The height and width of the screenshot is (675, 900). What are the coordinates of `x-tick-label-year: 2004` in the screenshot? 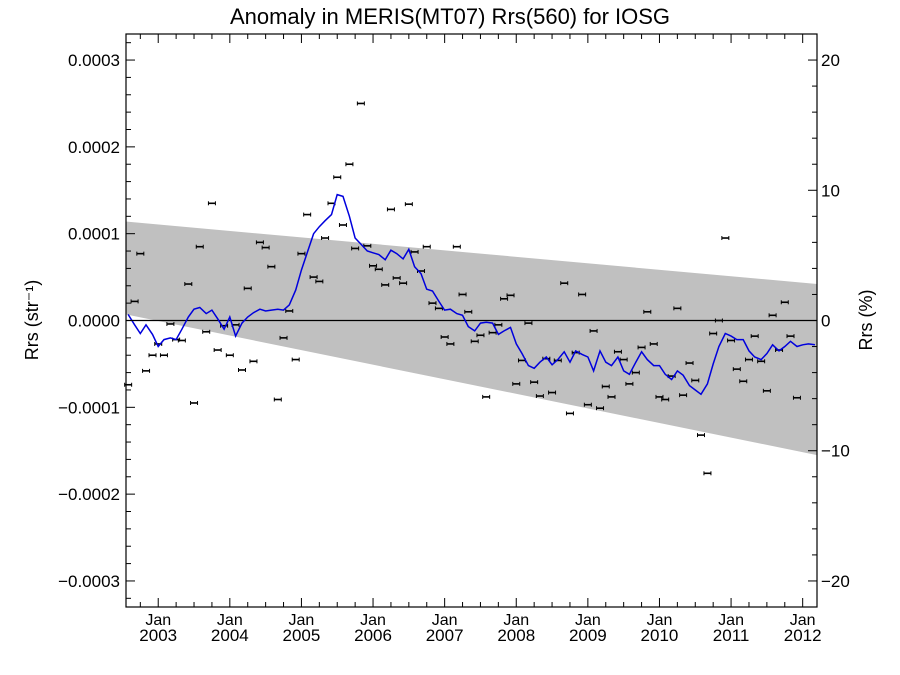 It's located at (230, 635).